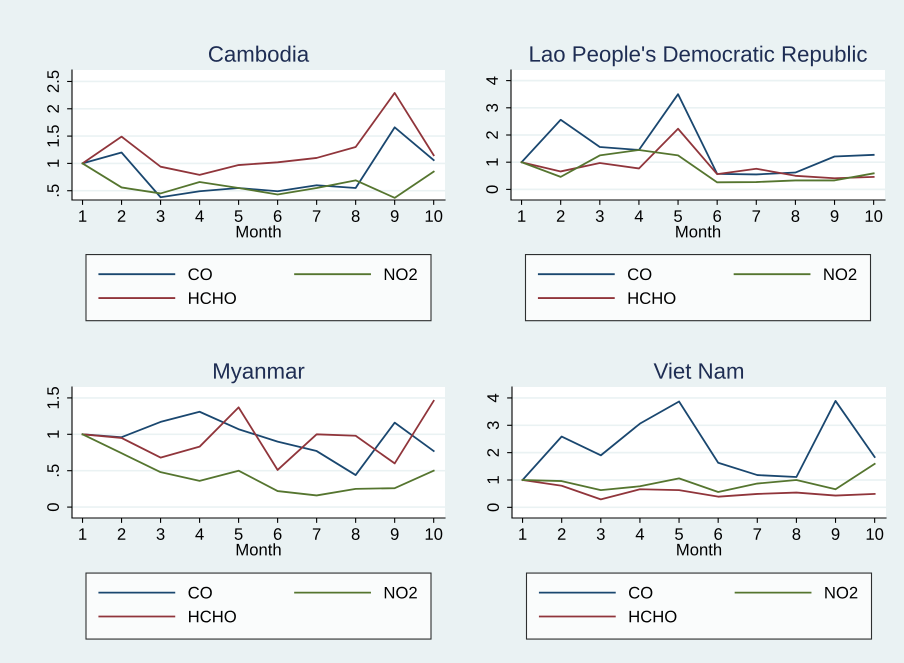 This screenshot has height=663, width=904. Describe the element at coordinates (53, 81) in the screenshot. I see `y-tick-label: 2.5` at that location.